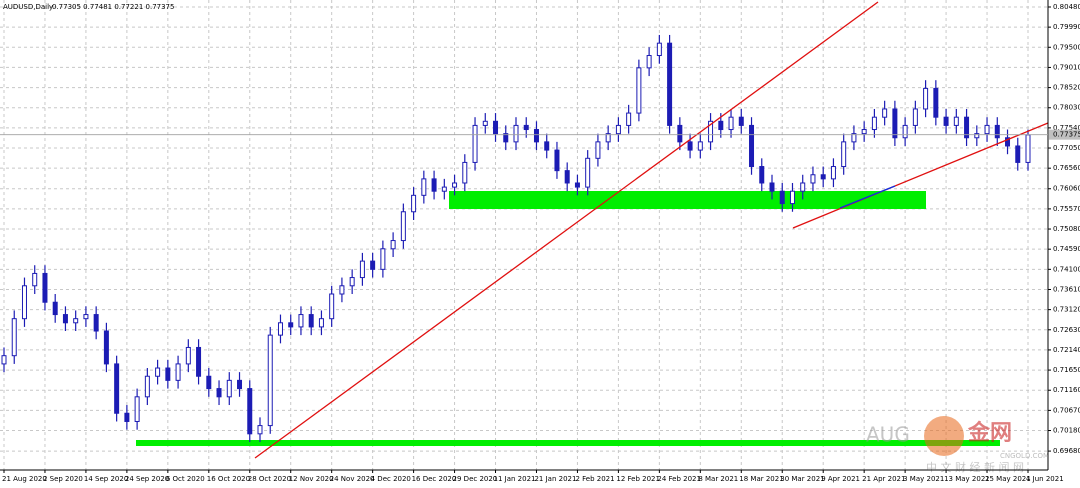  I want to click on watermark-subtitle: 中 文 财 经 新 闻 网, so click(975, 467).